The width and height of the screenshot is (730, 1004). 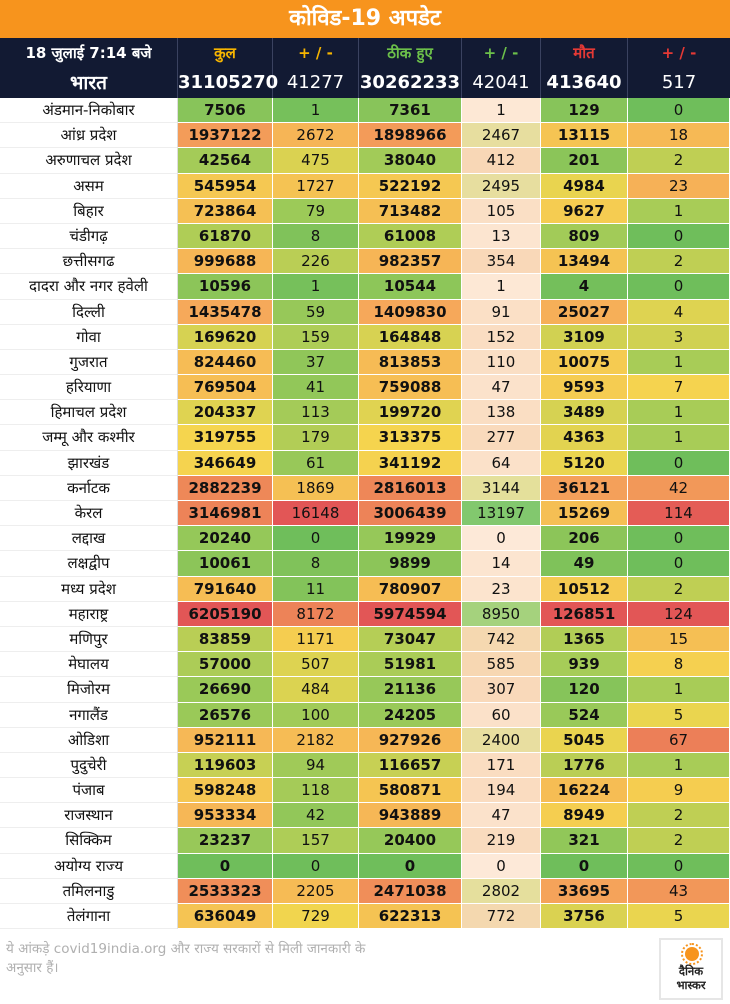 I want to click on recovered-delta-cell: 2467, so click(x=501, y=136).